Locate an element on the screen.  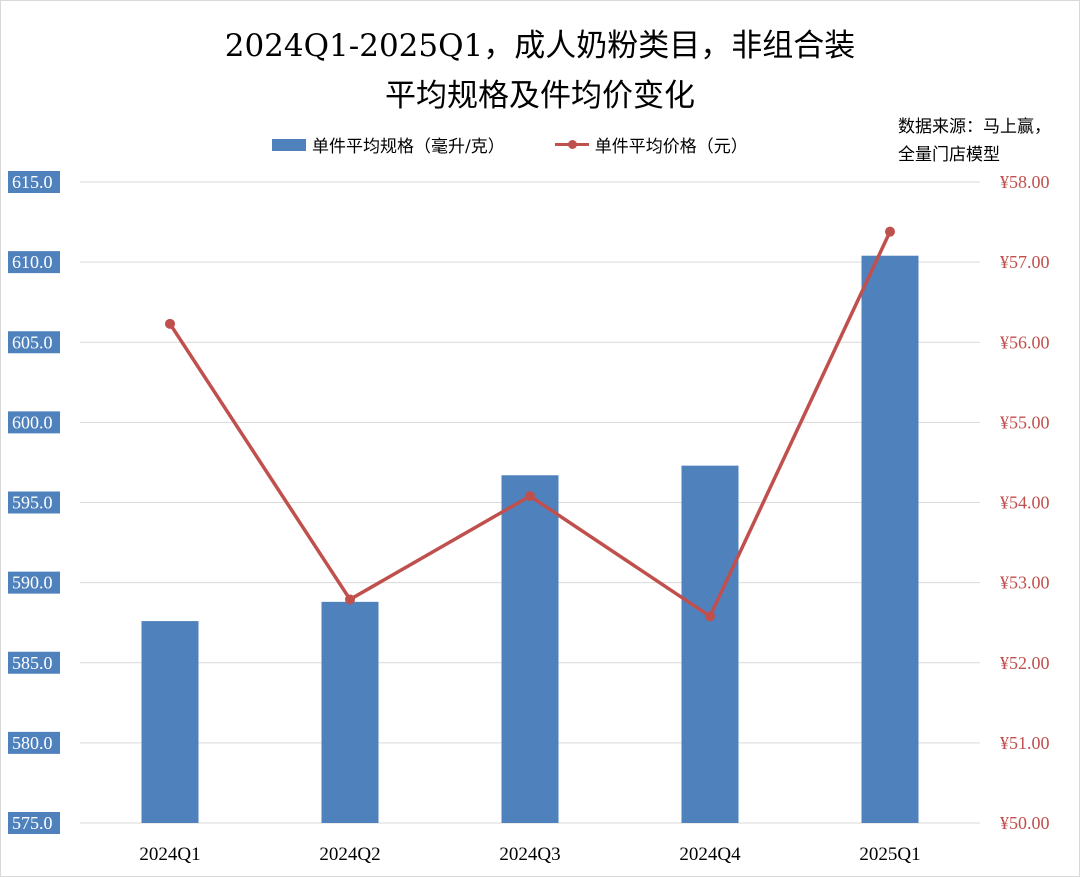
y-left-tick-label: 595.0 is located at coordinates (32, 503).